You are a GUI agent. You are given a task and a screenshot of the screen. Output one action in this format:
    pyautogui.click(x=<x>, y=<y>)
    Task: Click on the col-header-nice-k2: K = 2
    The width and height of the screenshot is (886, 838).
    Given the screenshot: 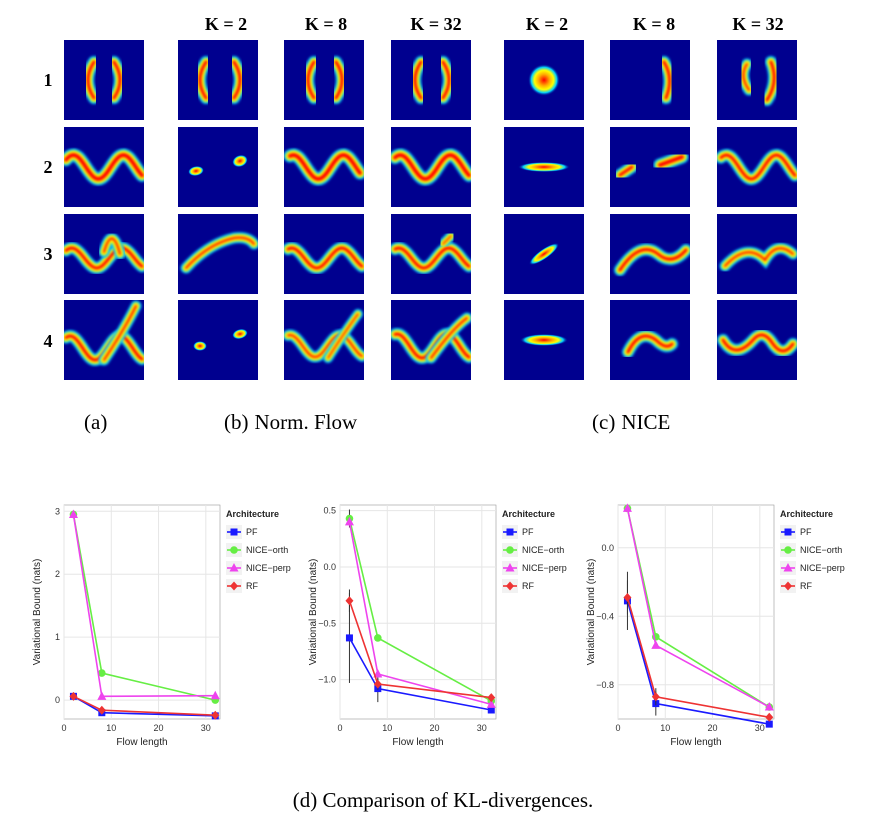 What is the action you would take?
    pyautogui.click(x=547, y=24)
    